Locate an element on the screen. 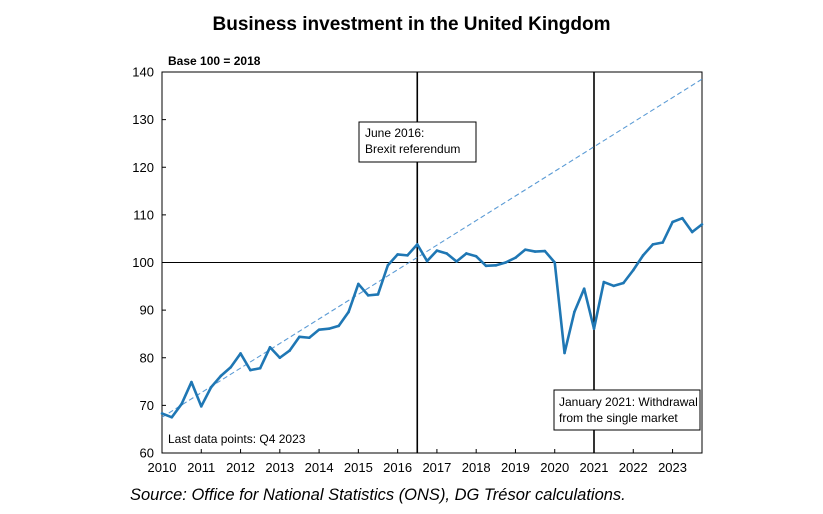 The image size is (823, 514). event-label-brexit-line1: June 2016: is located at coordinates (394, 133).